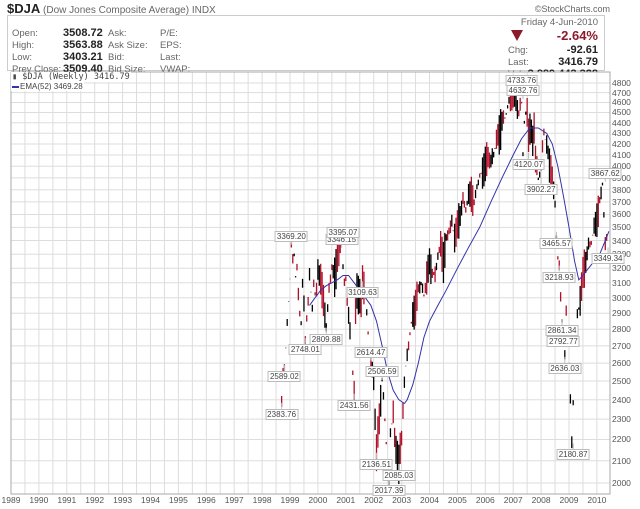 This screenshot has width=640, height=509. I want to click on price-annotation: 2809.88, so click(326, 339).